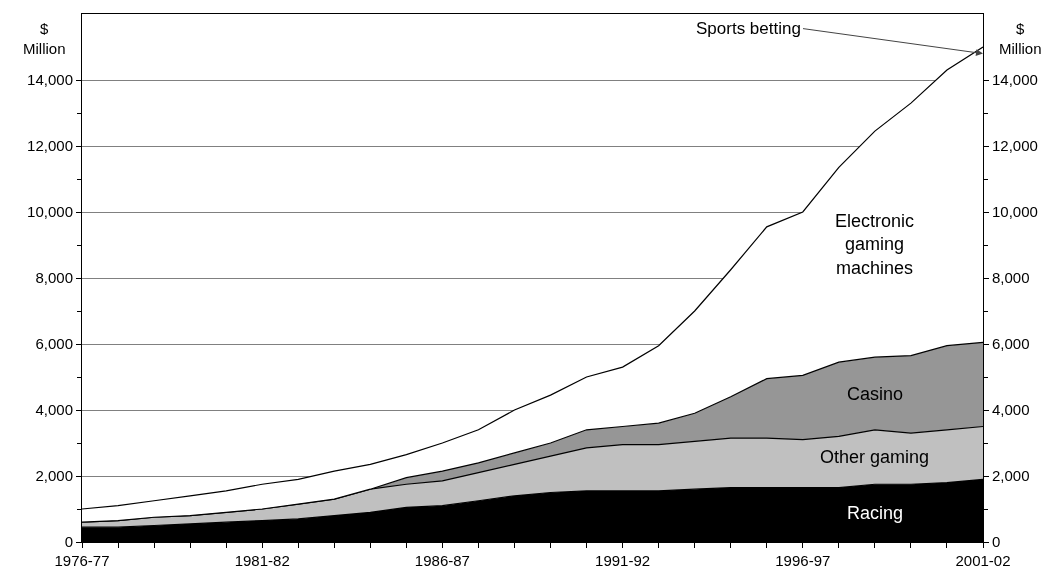 The image size is (1056, 578). Describe the element at coordinates (996, 542) in the screenshot. I see `y2-tick-label: 0` at that location.